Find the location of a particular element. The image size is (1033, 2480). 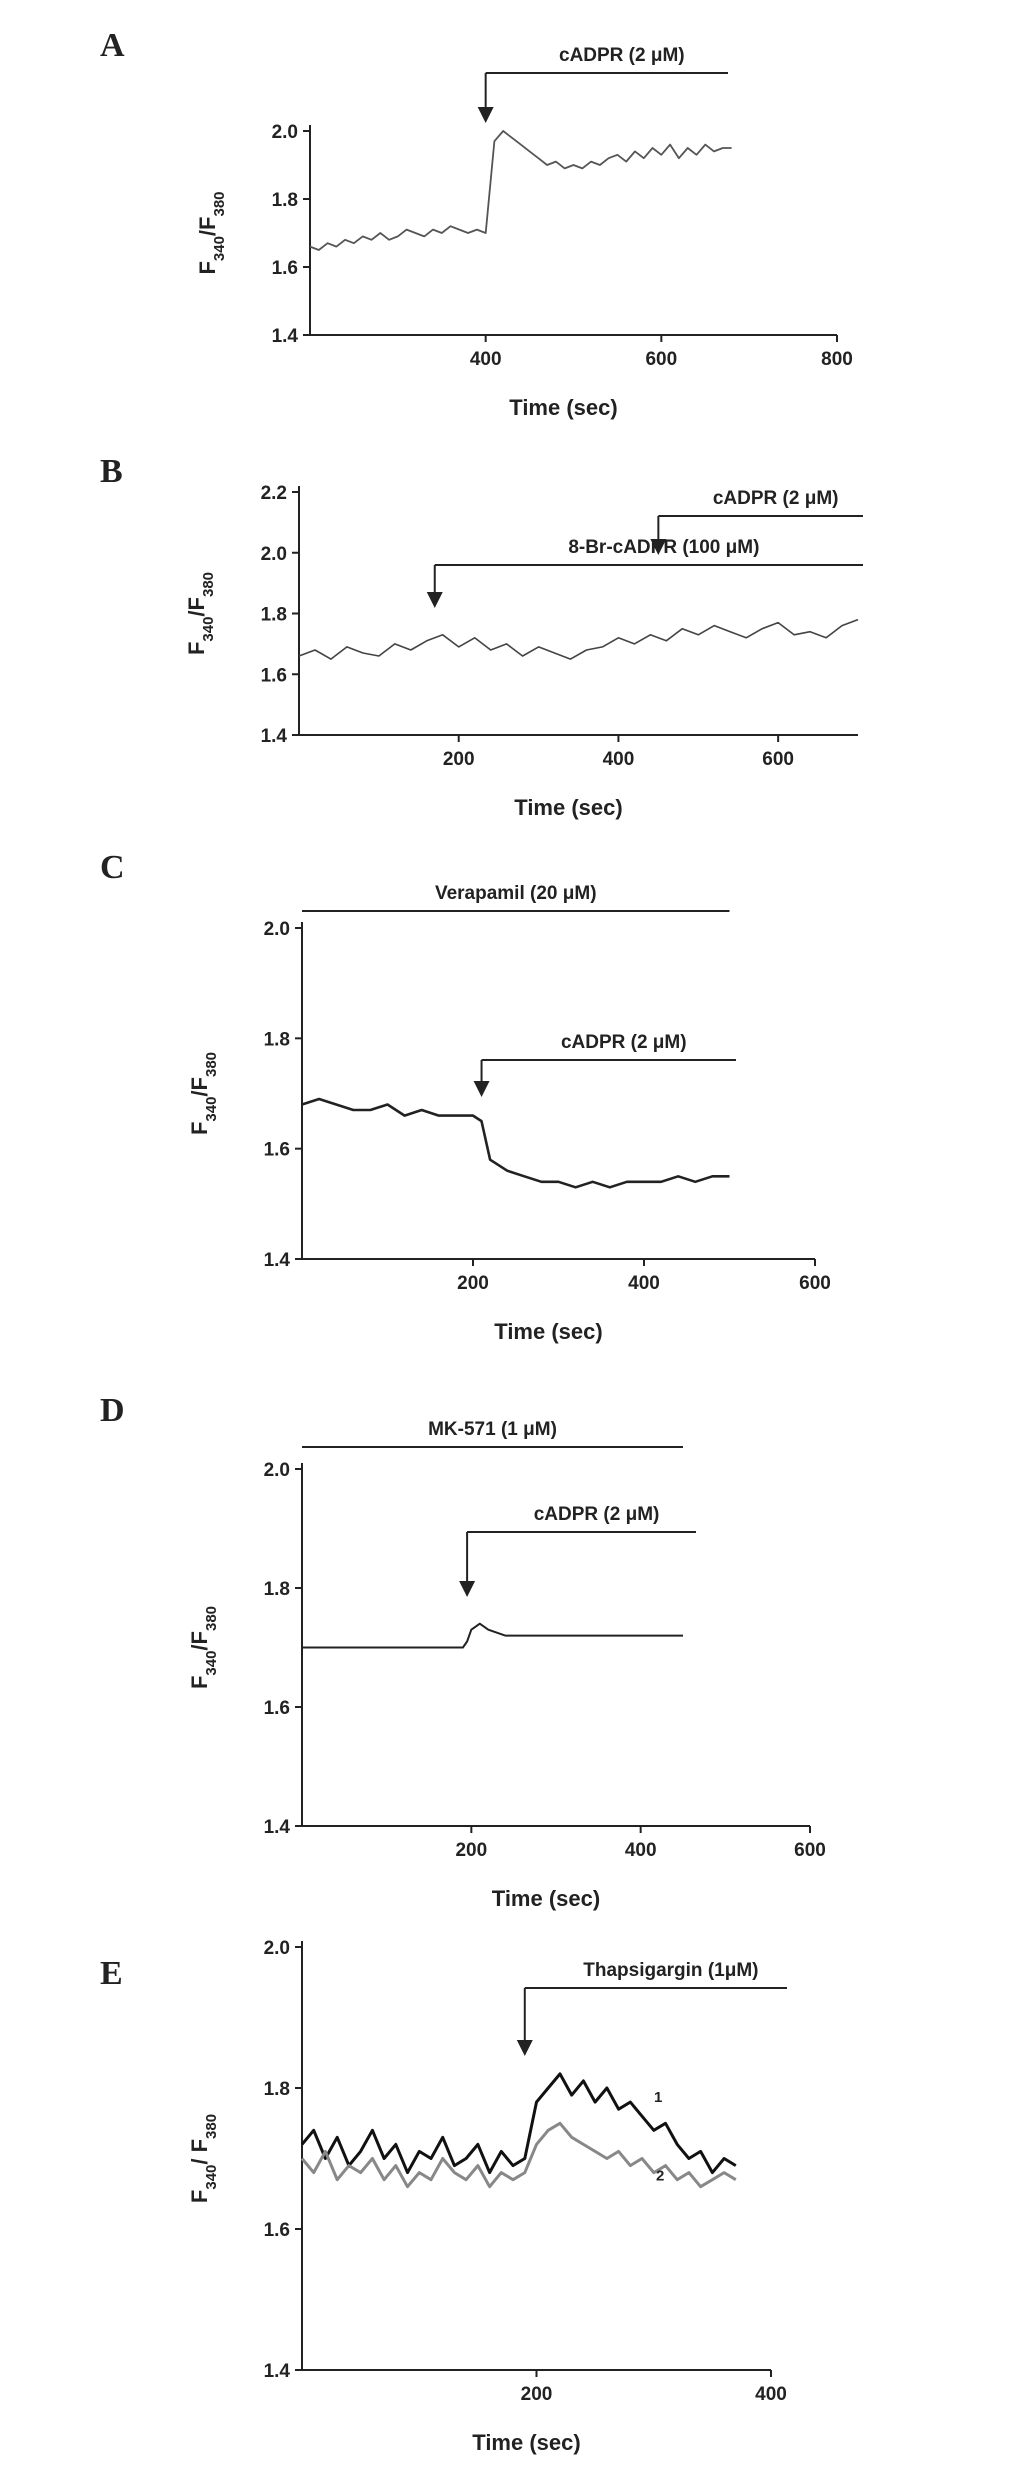

y-axis-label: F340/ F380 is located at coordinates (203, 2158).